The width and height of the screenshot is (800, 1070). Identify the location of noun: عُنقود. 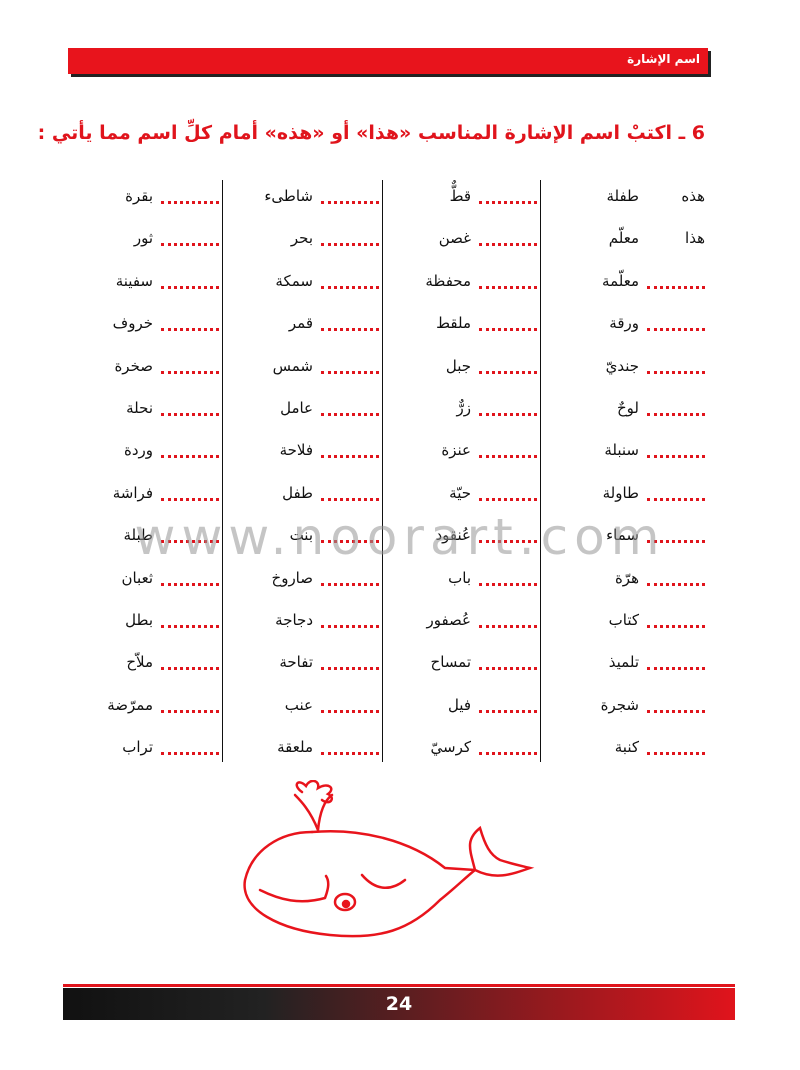
(453, 535).